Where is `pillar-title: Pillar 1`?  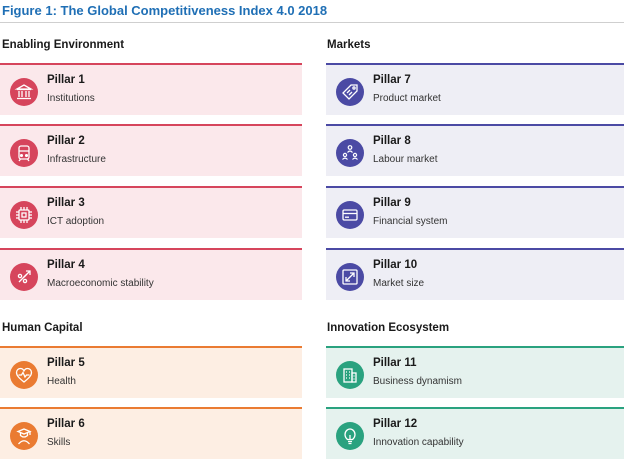 pillar-title: Pillar 1 is located at coordinates (66, 80).